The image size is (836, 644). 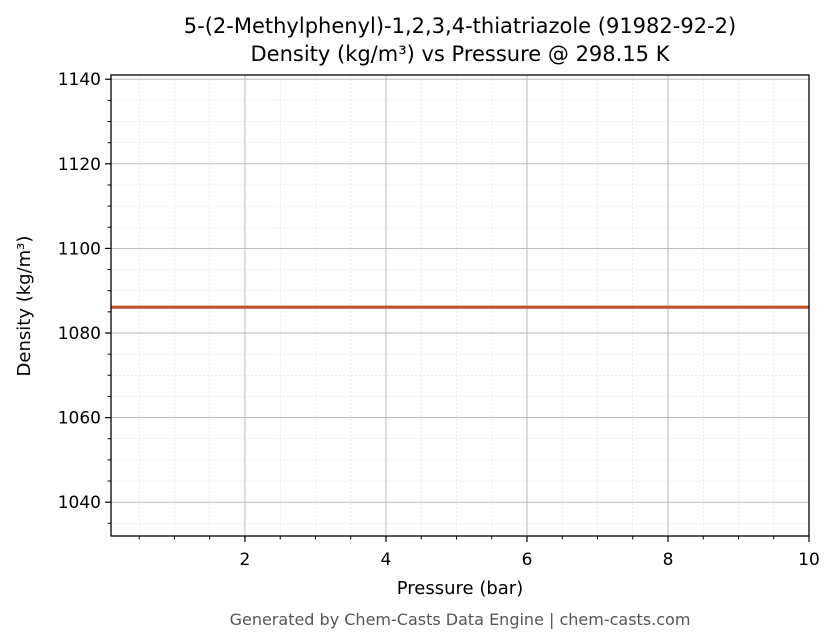 I want to click on y-tick-label: 1100, so click(x=79, y=249).